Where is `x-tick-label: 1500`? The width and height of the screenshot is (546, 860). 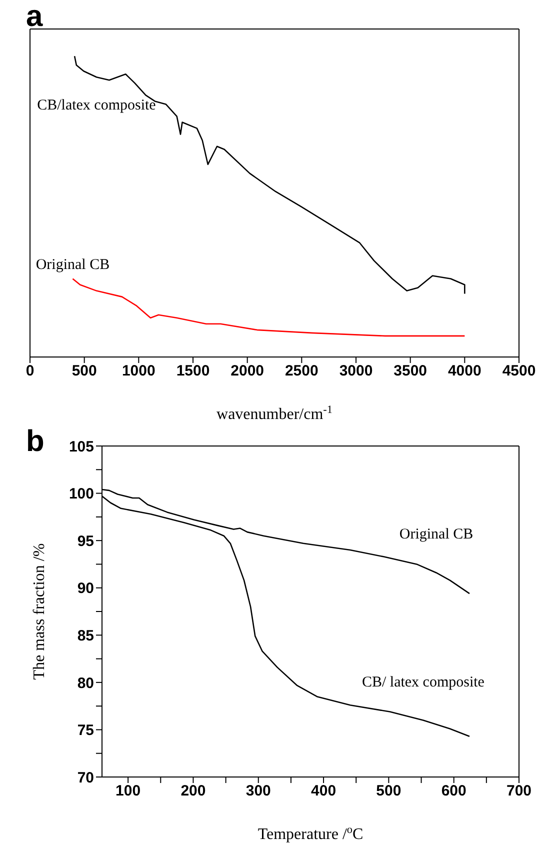 x-tick-label: 1500 is located at coordinates (193, 371).